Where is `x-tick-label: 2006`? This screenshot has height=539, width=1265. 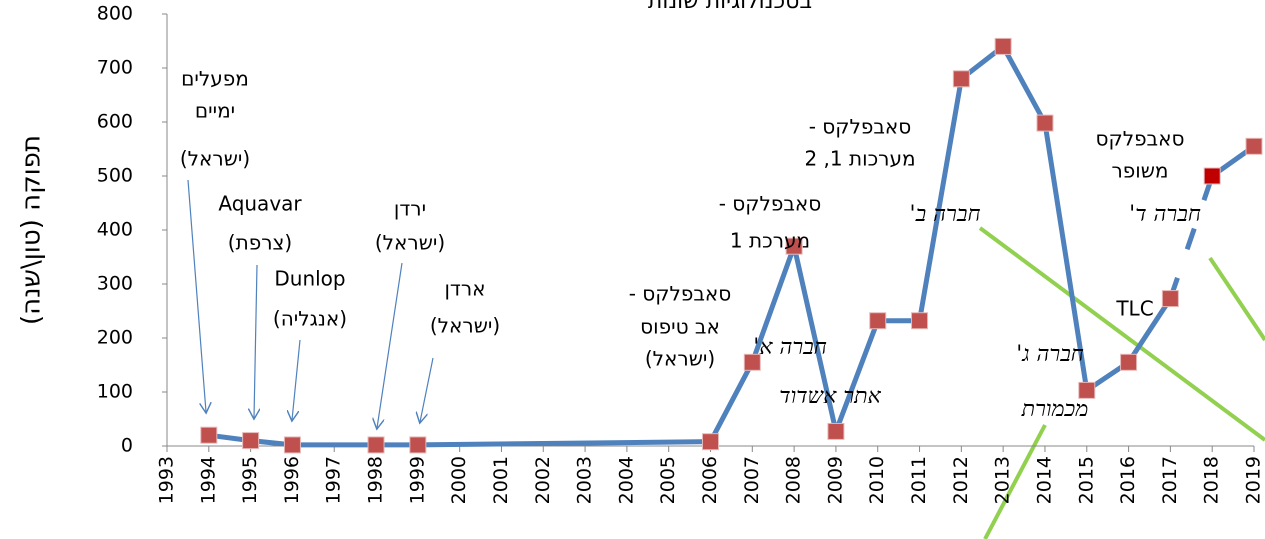
x-tick-label: 2006 is located at coordinates (710, 480).